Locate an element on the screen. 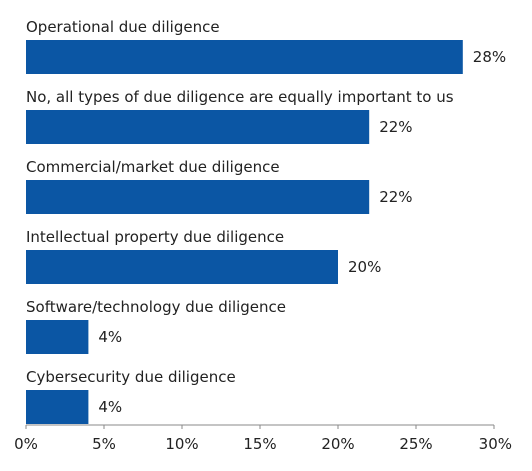 The image size is (532, 471). x-tick-label: 5% is located at coordinates (104, 444).